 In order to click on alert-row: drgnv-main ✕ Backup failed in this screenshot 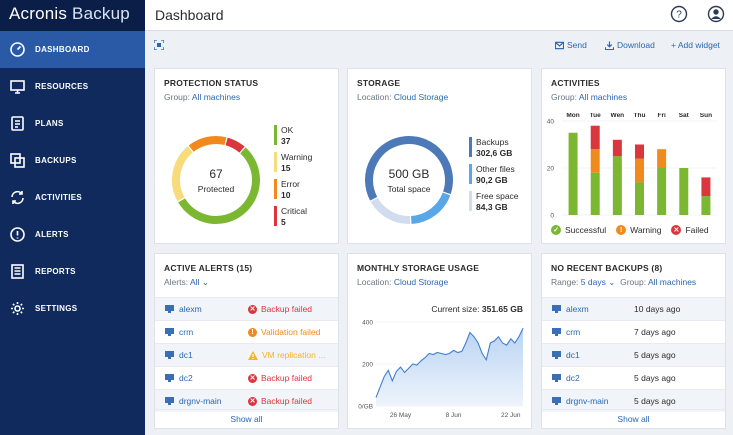, I will do `click(246, 400)`.